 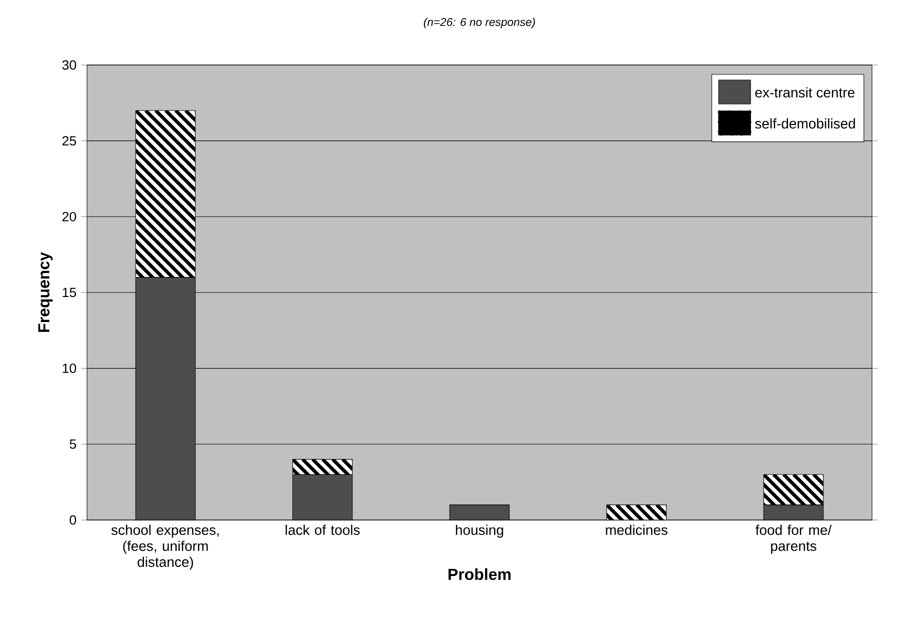 What do you see at coordinates (69, 217) in the screenshot?
I see `y-tick-label: 20` at bounding box center [69, 217].